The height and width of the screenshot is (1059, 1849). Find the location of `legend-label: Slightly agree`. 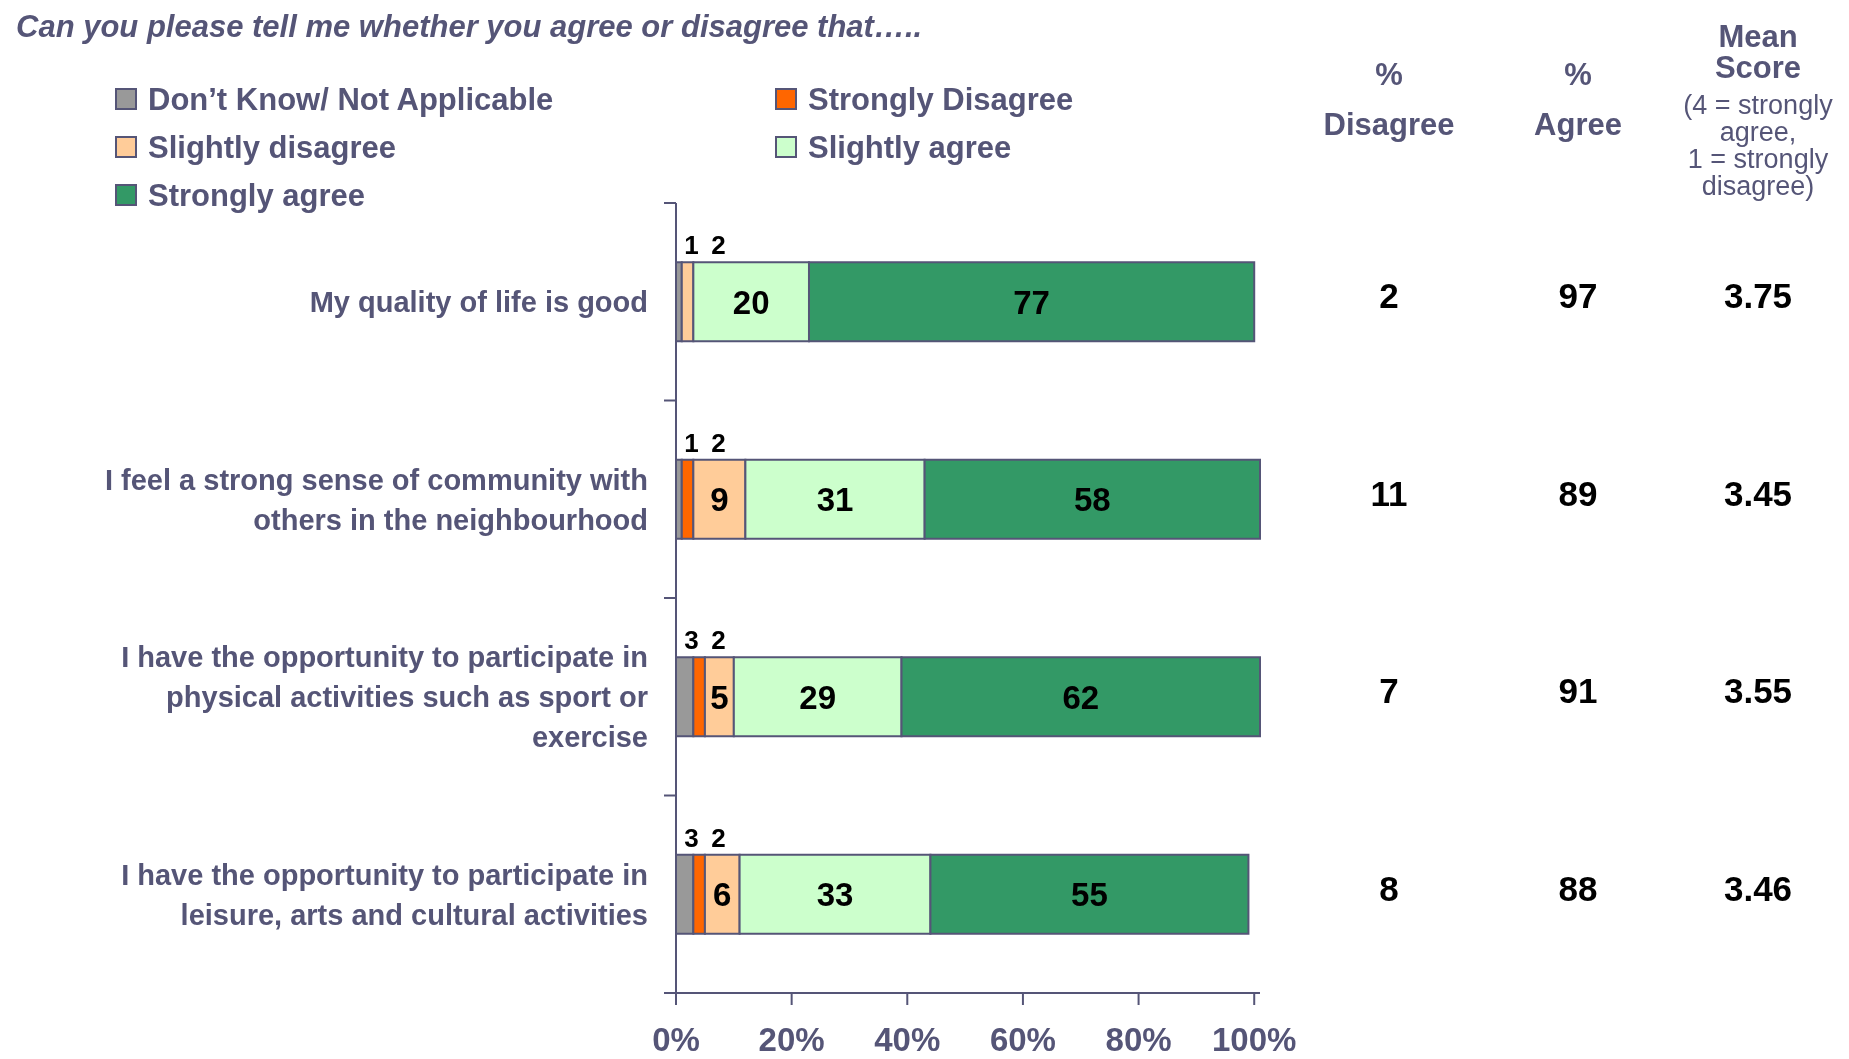

legend-label: Slightly agree is located at coordinates (910, 148).